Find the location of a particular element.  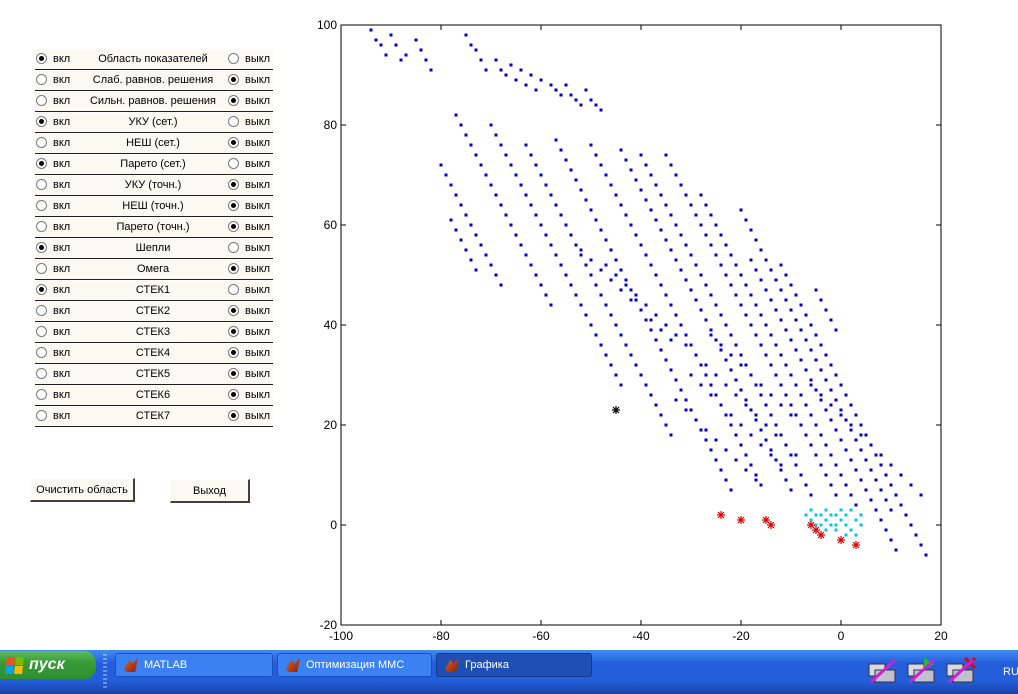

on-label: вкл is located at coordinates (62, 269).